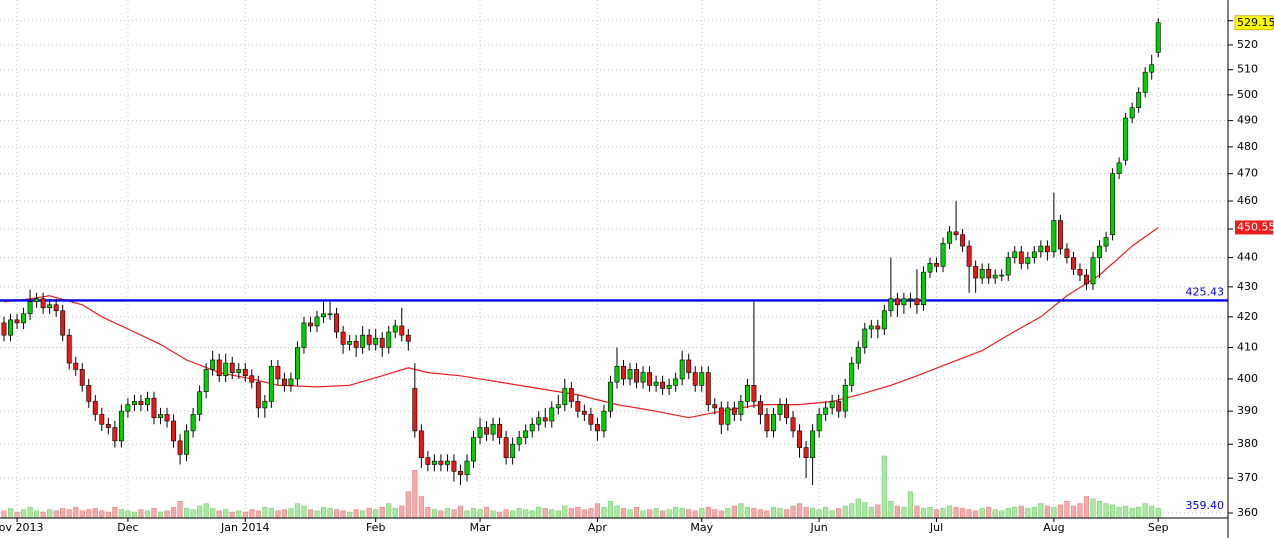  I want to click on y-tick-label: 520, so click(1247, 44).